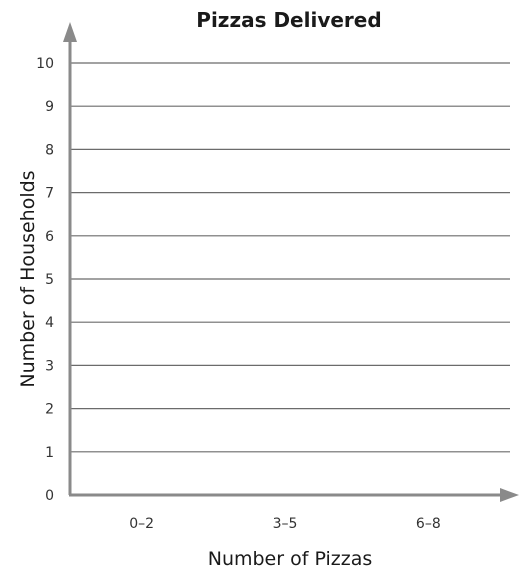 The image size is (520, 573). Describe the element at coordinates (45, 64) in the screenshot. I see `y-tick-label-10: 10` at that location.